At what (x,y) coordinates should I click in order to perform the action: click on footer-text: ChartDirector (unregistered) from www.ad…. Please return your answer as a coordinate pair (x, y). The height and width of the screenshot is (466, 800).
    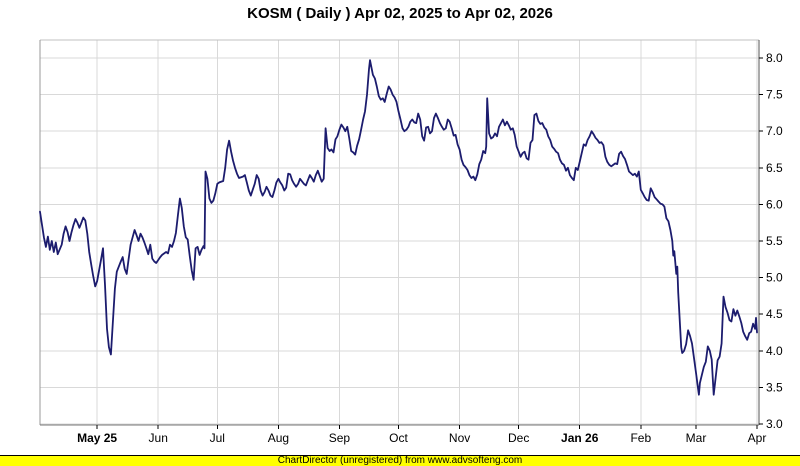
    Looking at the image, I should click on (400, 460).